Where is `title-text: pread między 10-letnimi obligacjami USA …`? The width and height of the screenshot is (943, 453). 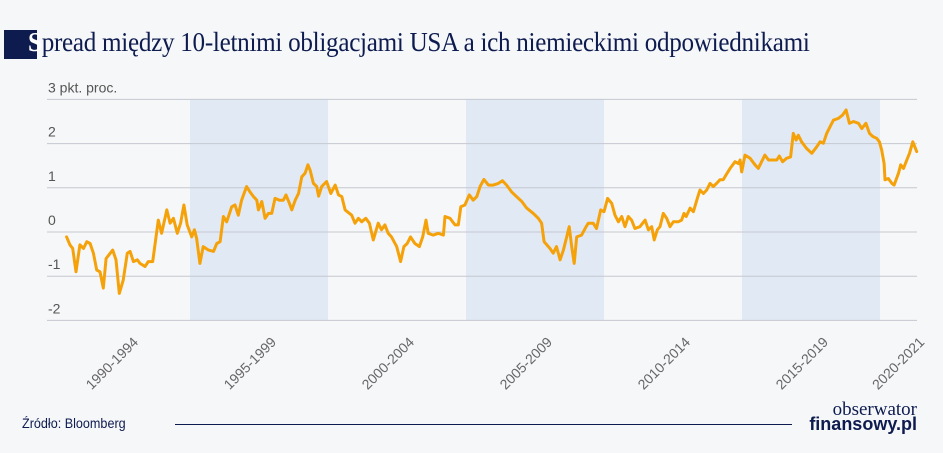
title-text: pread między 10-letnimi obligacjami USA … is located at coordinates (425, 42).